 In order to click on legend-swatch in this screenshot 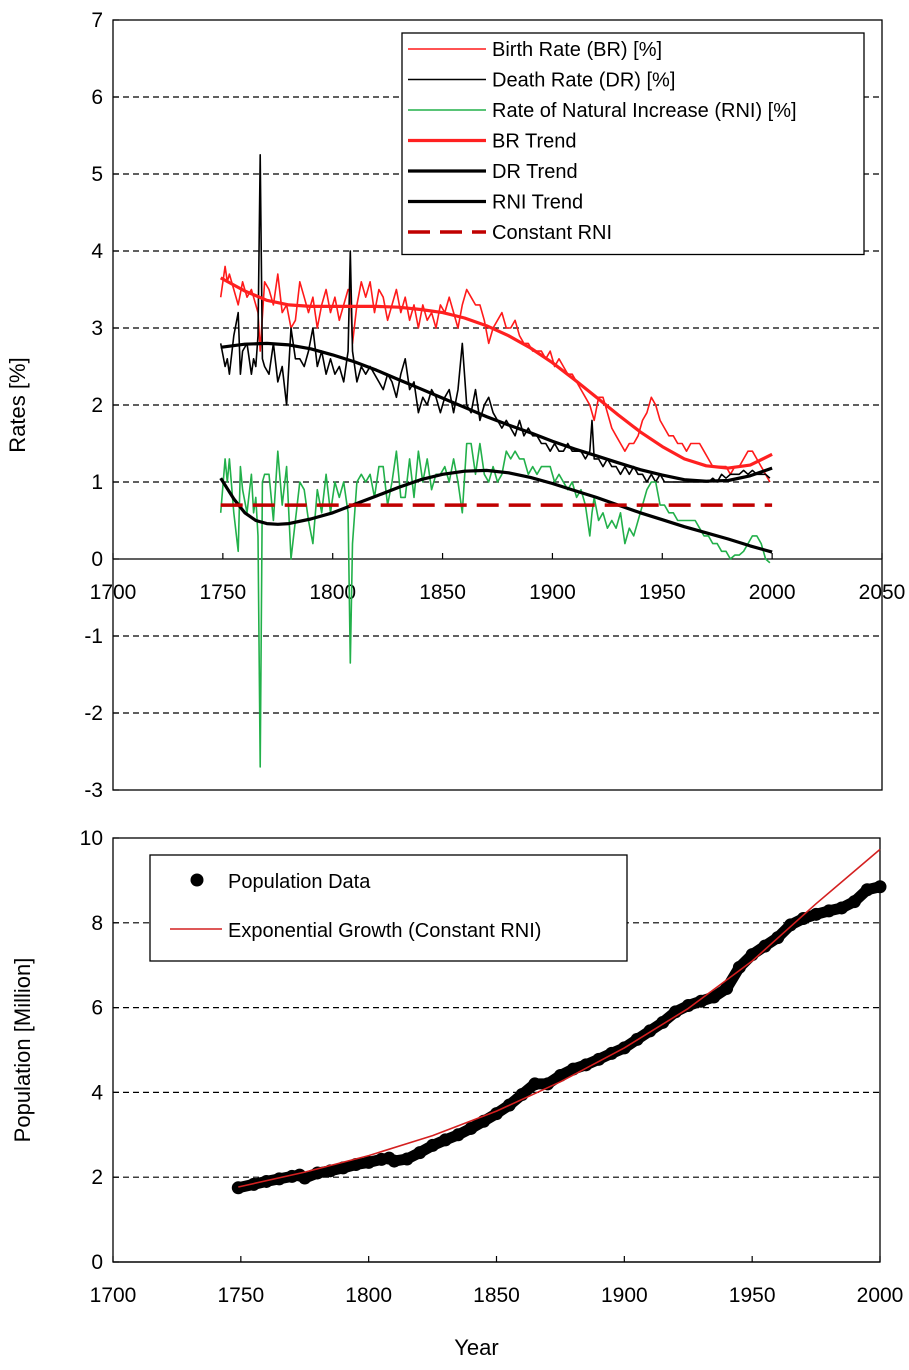, I will do `click(197, 880)`.